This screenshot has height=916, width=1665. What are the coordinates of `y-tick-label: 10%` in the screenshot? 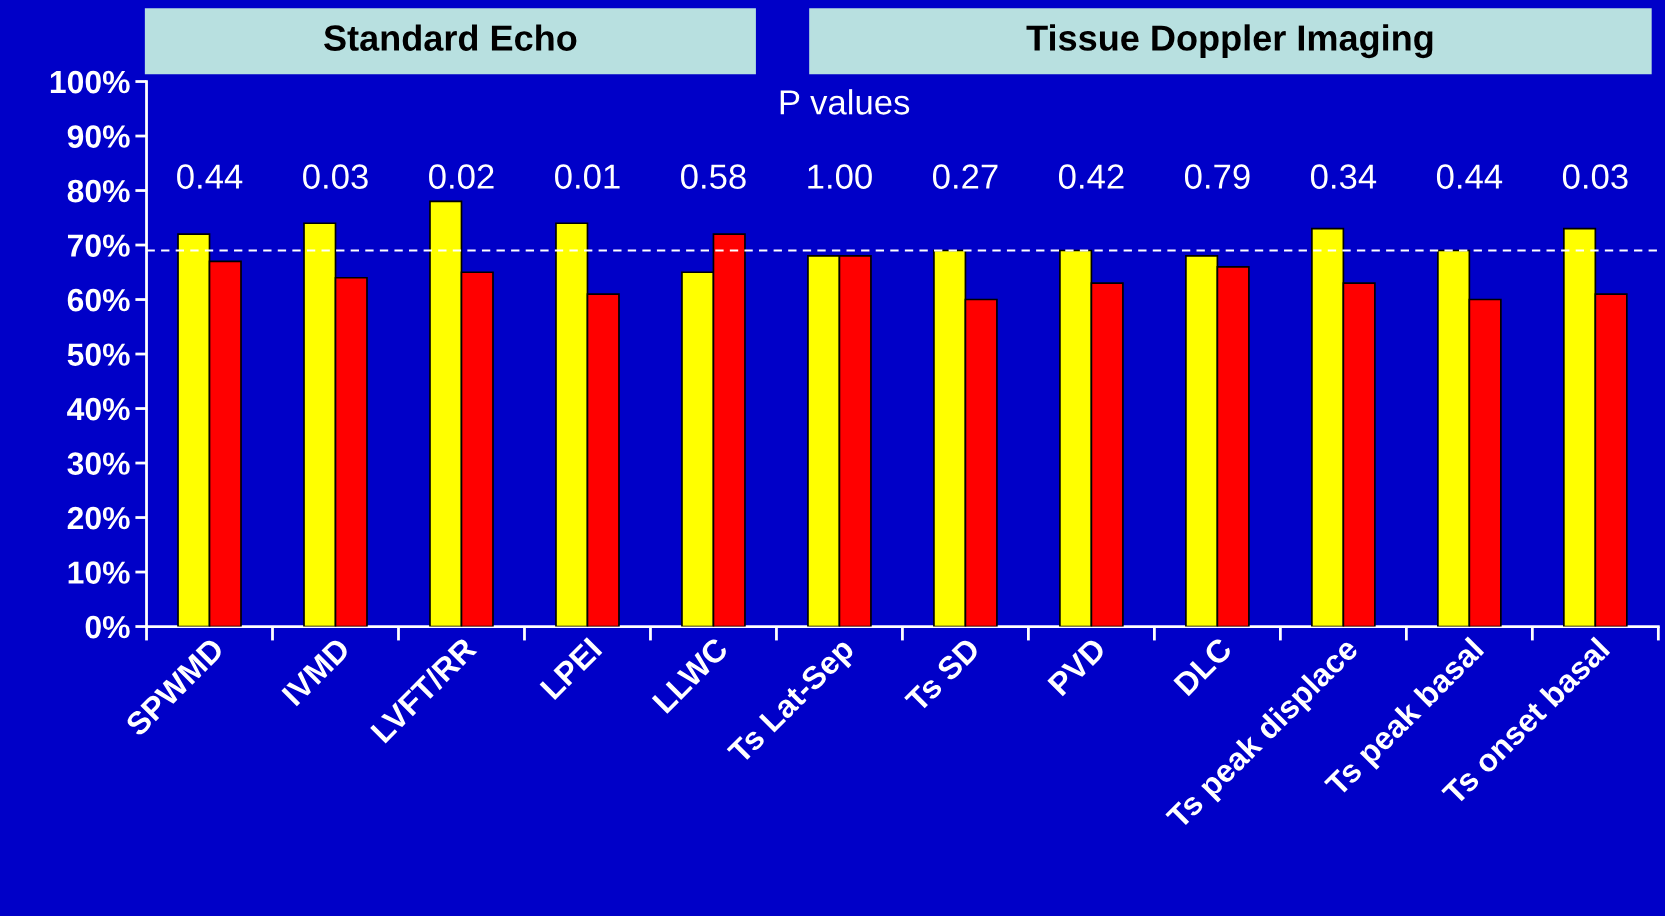 It's located at (99, 572).